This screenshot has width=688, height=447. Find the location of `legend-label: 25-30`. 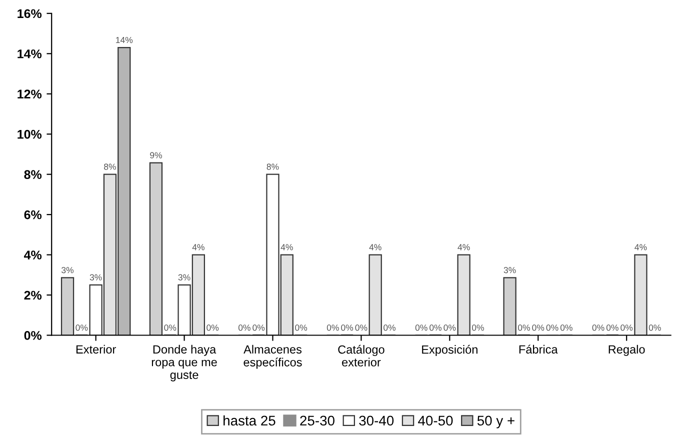

legend-label: 25-30 is located at coordinates (317, 421).